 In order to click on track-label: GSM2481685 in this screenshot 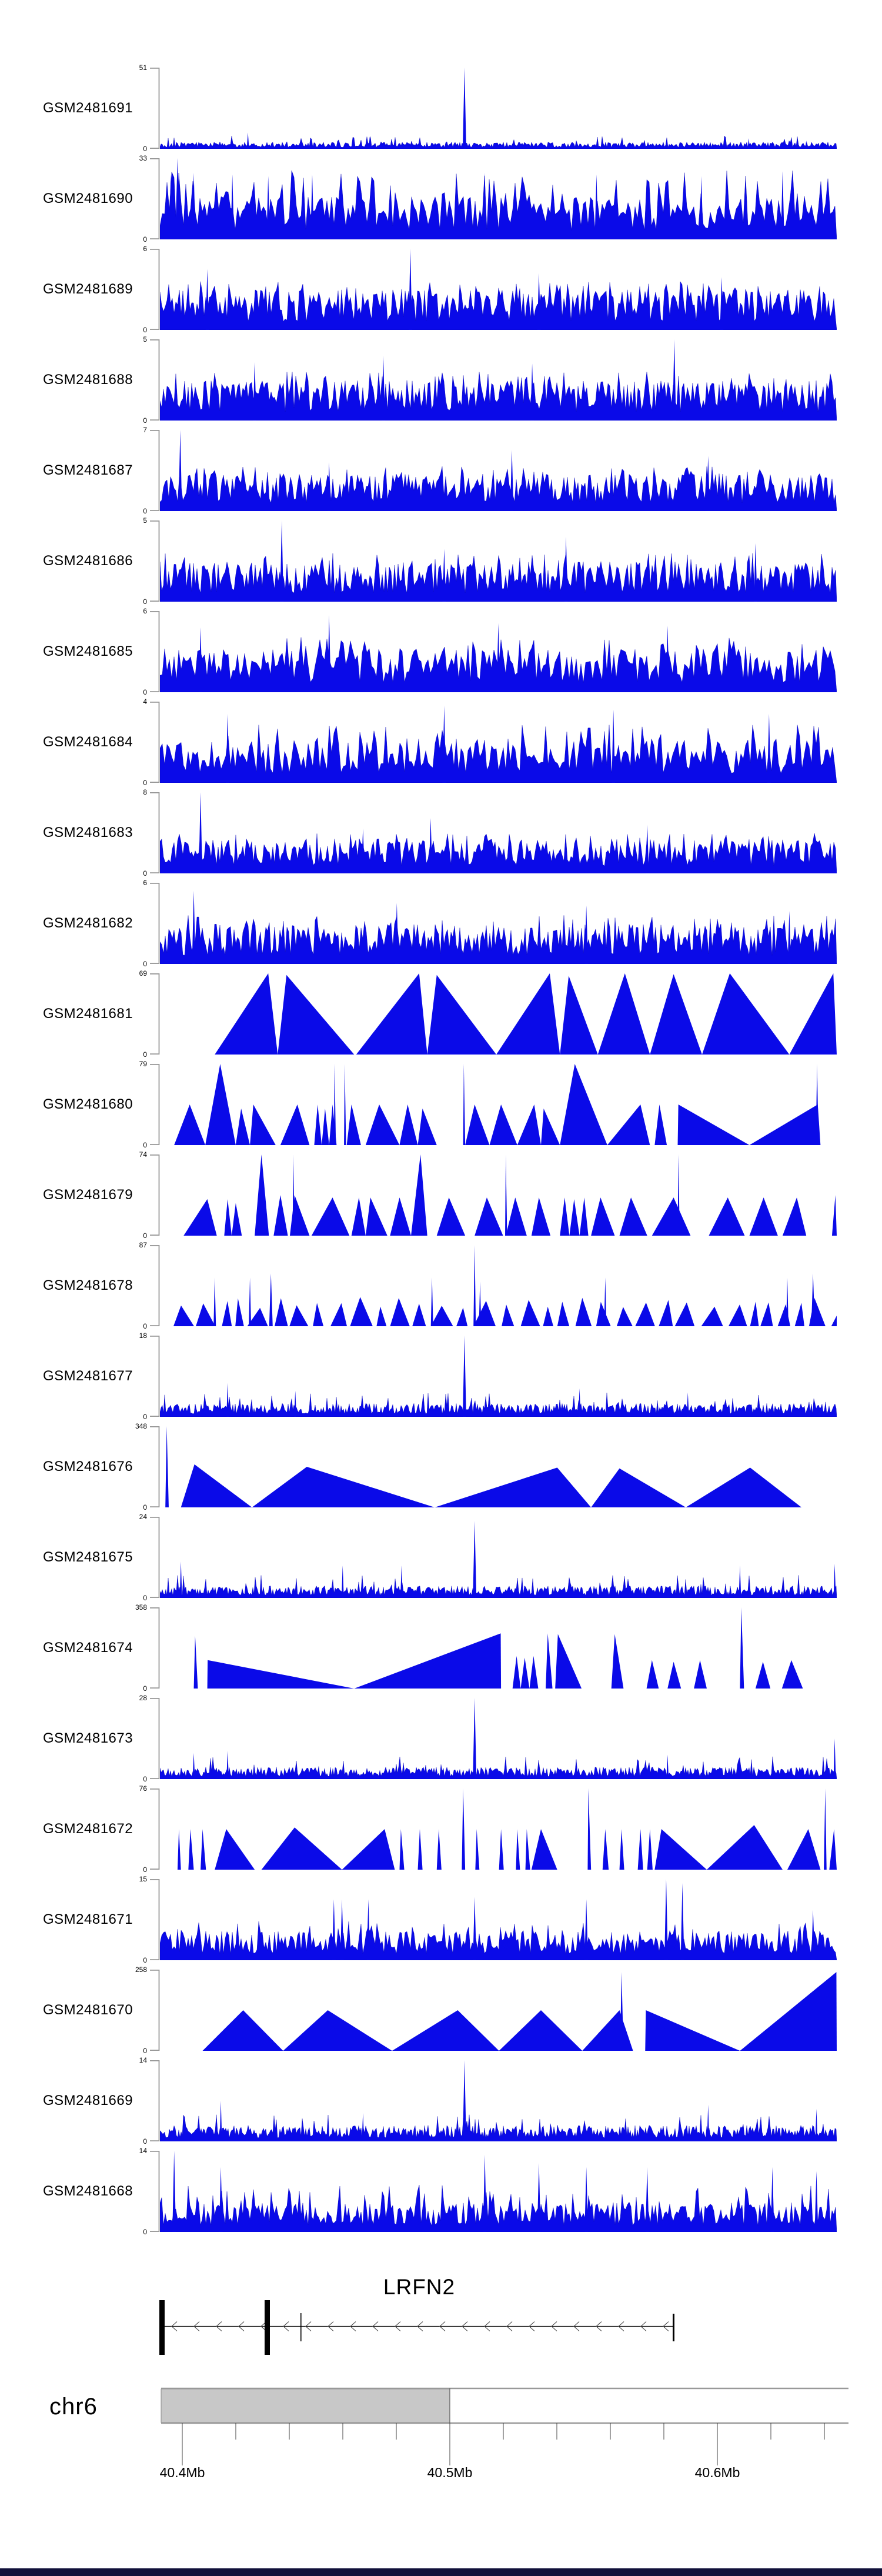, I will do `click(88, 651)`.